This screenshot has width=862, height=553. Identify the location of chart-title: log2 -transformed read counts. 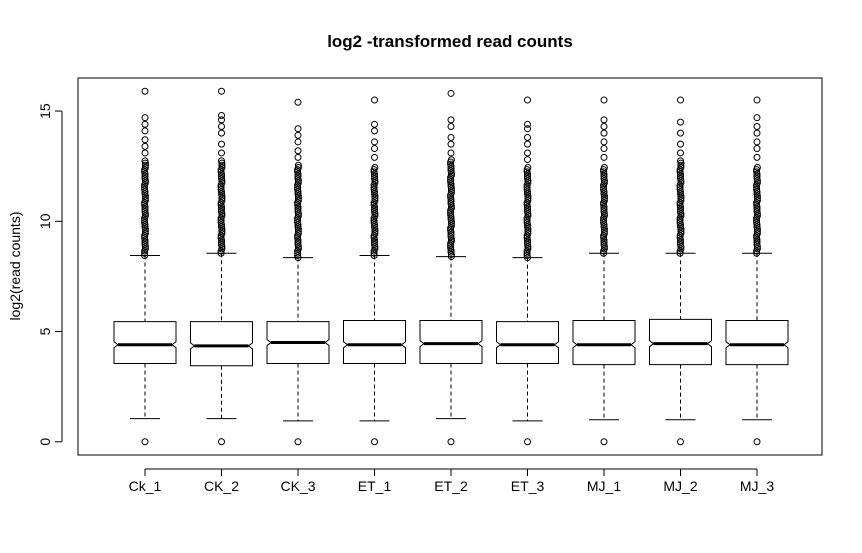
(450, 41).